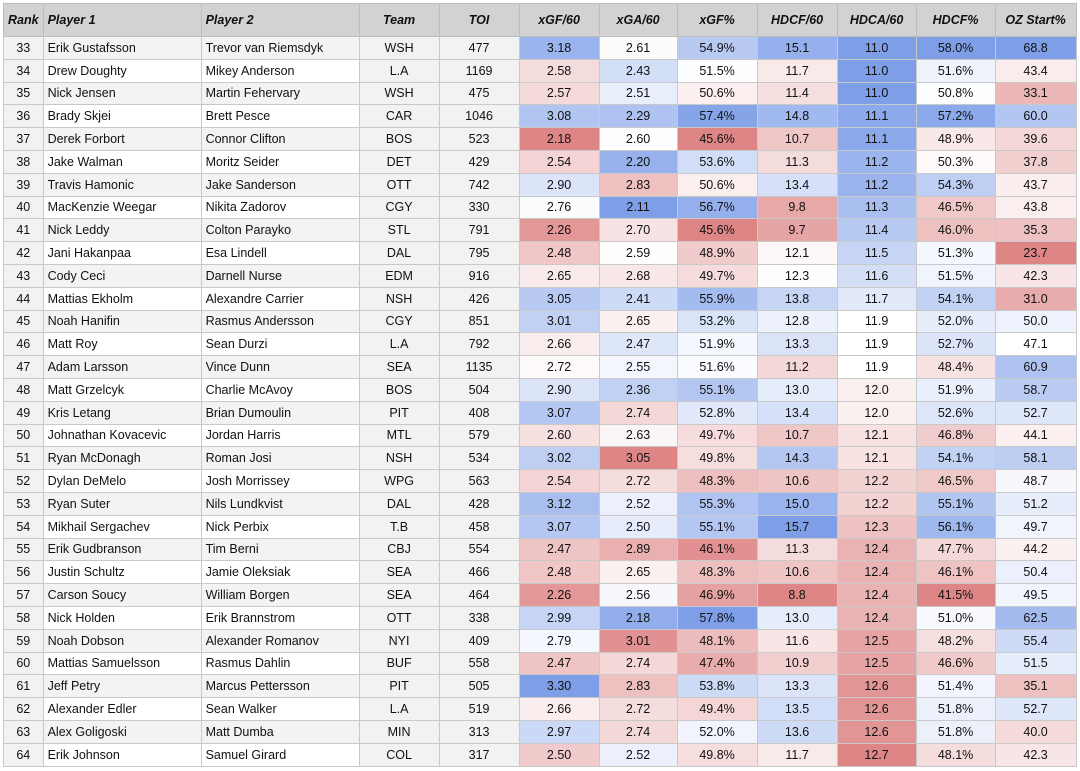  I want to click on hdcf-pct-cell: 56.1%, so click(955, 526).